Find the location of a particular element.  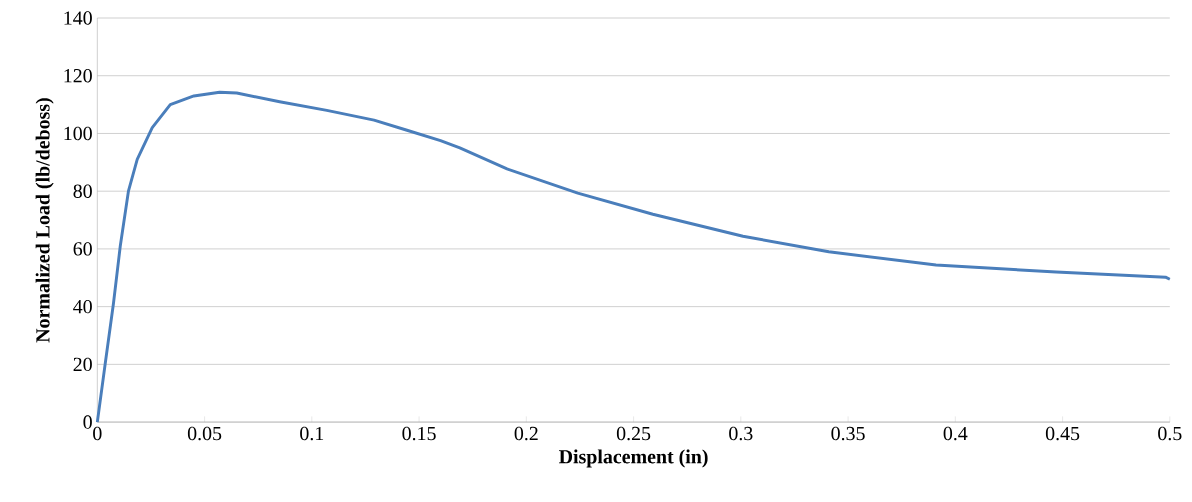

x-tick-label: 0.4 is located at coordinates (955, 433).